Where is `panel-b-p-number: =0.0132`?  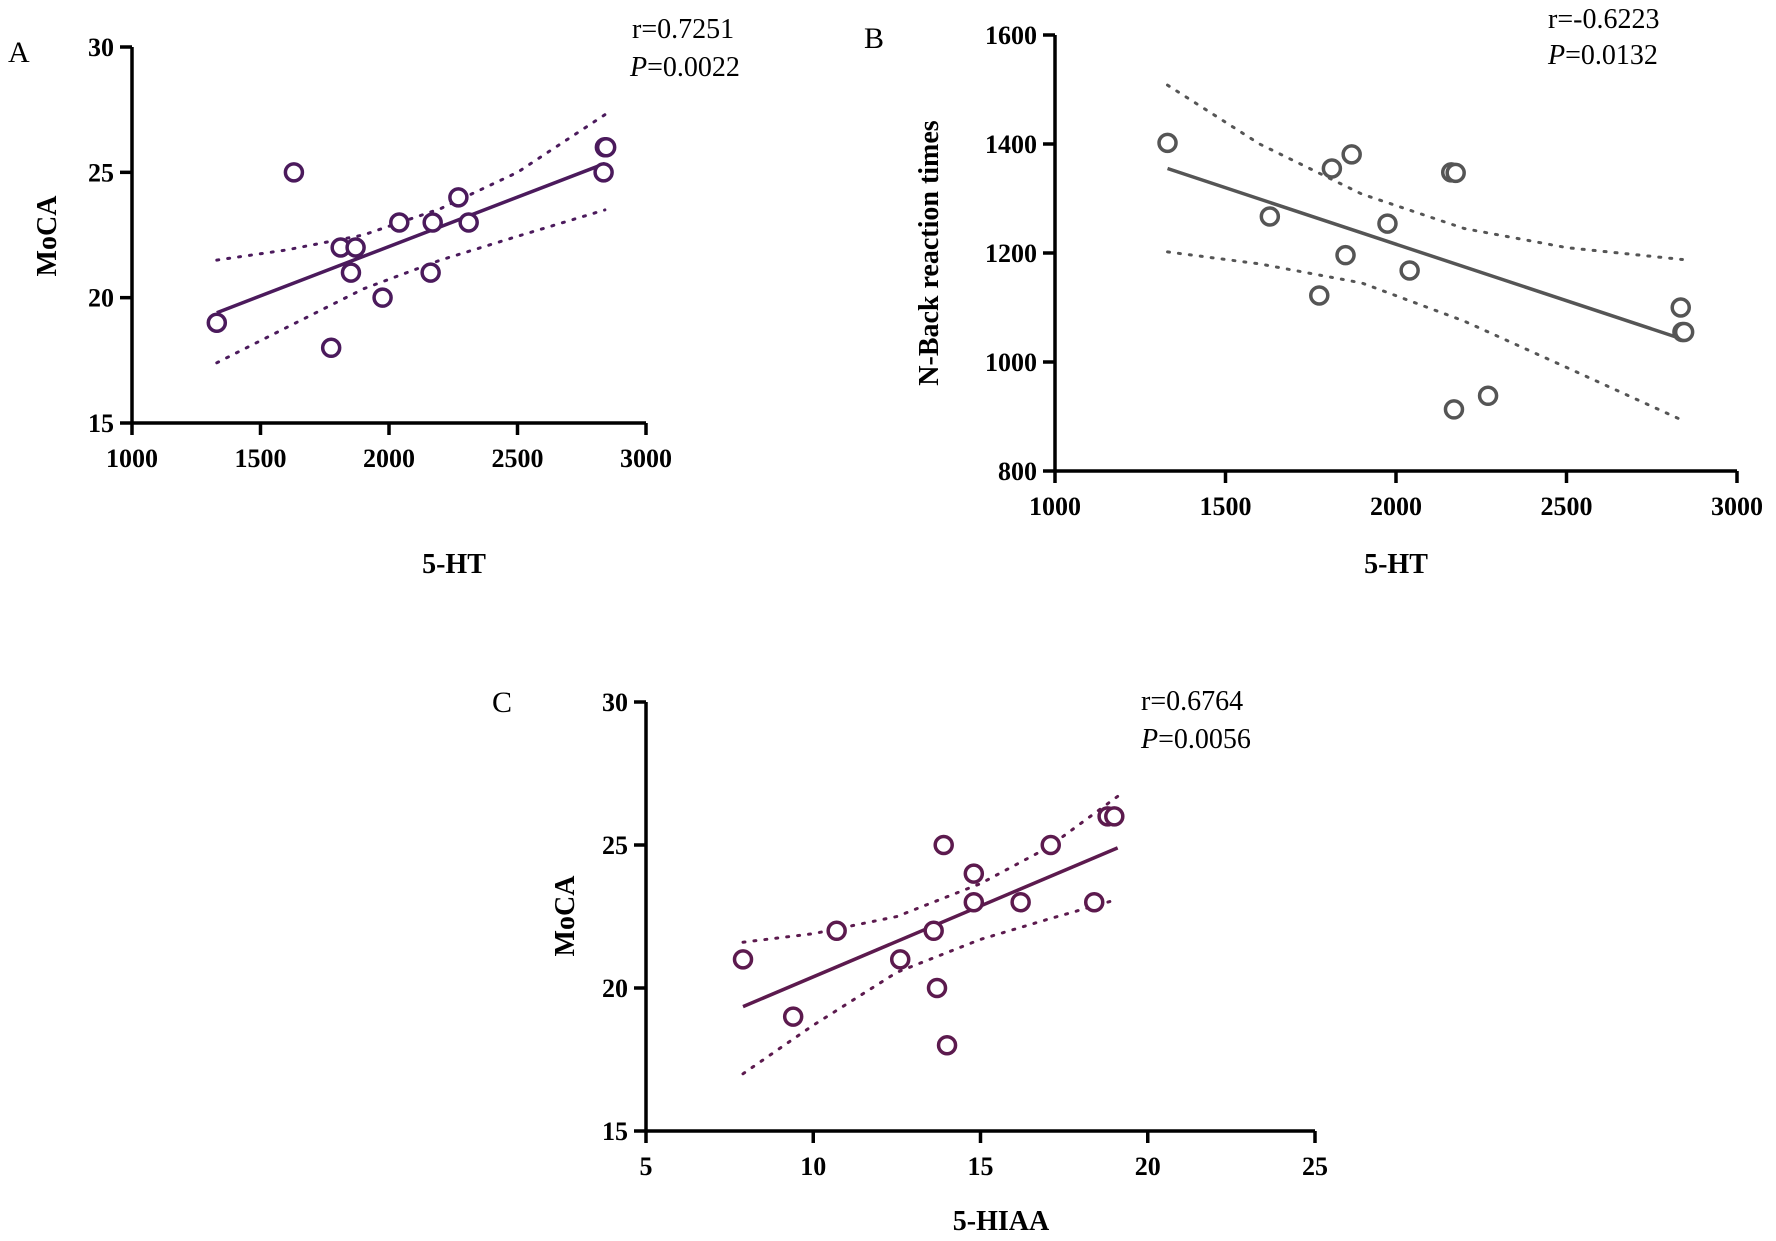 panel-b-p-number: =0.0132 is located at coordinates (1611, 55).